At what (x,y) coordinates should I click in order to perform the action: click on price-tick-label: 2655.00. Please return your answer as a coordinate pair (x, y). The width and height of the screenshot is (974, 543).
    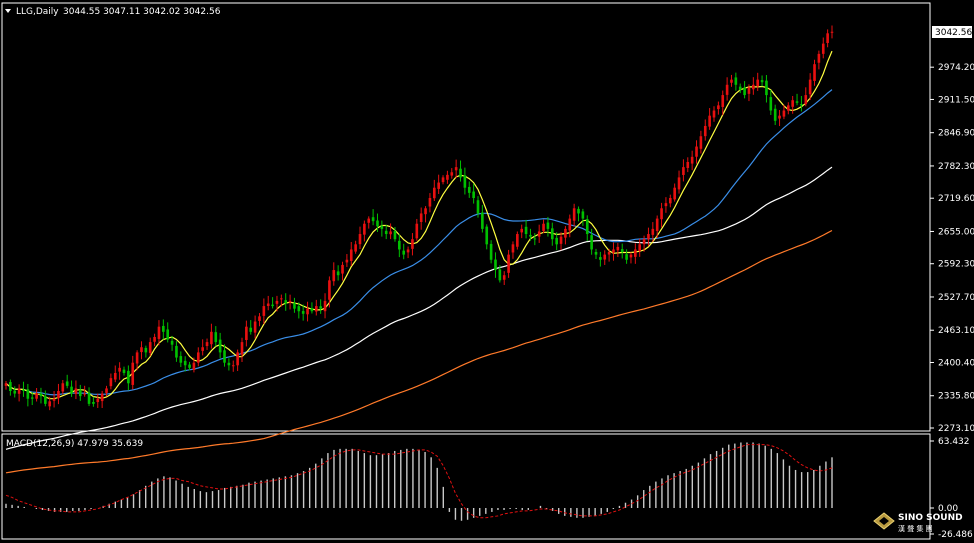
    Looking at the image, I should click on (956, 232).